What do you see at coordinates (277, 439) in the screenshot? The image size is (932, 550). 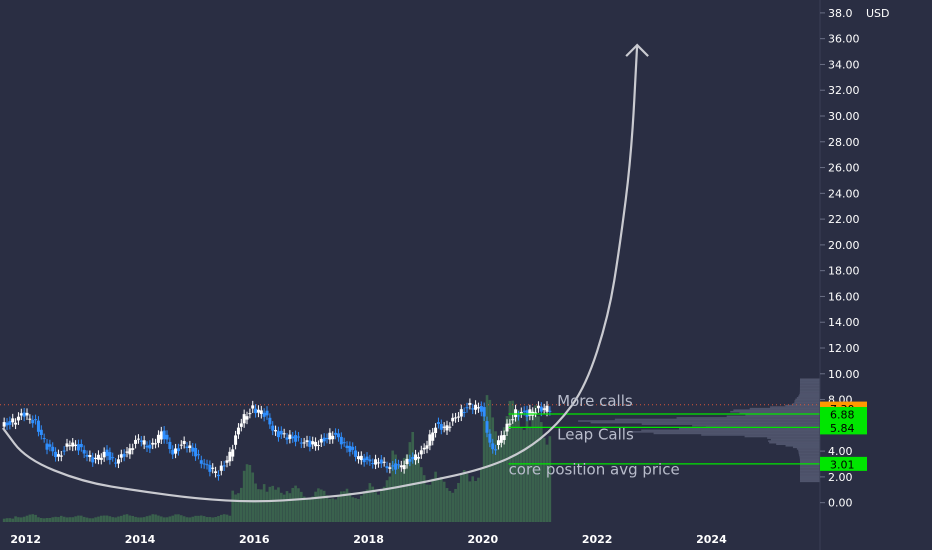 I see `candles` at bounding box center [277, 439].